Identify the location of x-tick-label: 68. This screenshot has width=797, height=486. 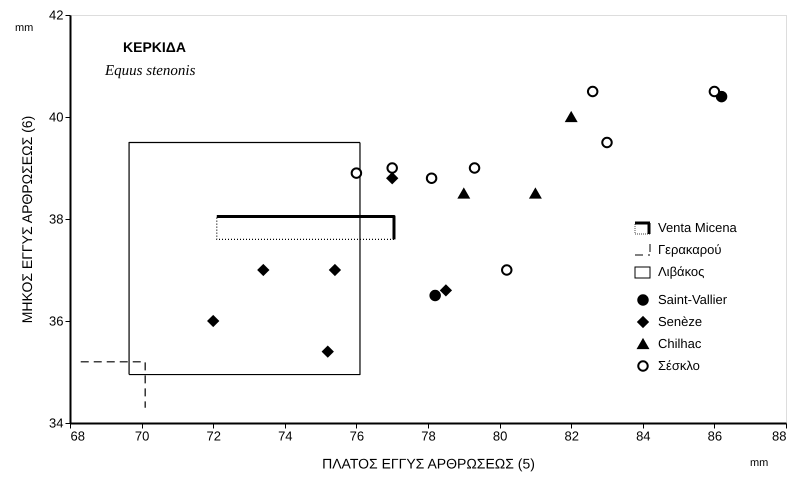
(77, 436).